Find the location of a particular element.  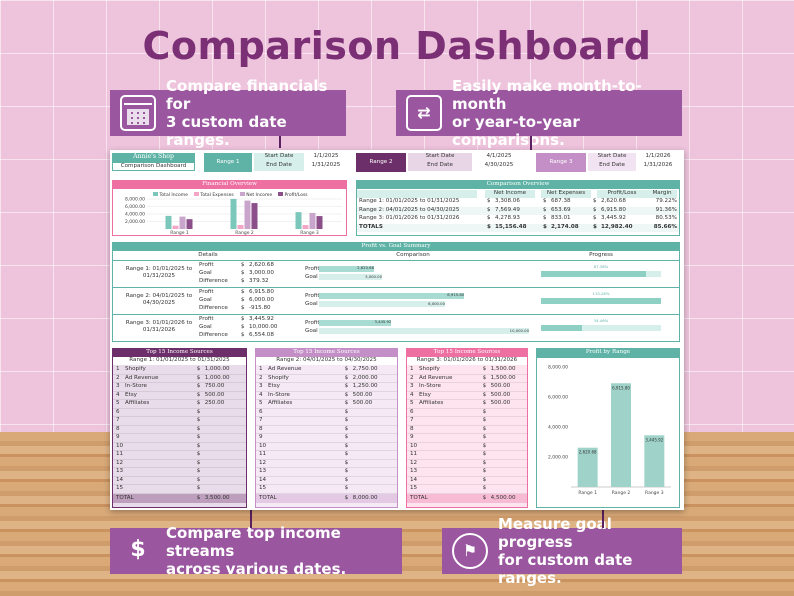

bar-total-expenses is located at coordinates (305, 227).